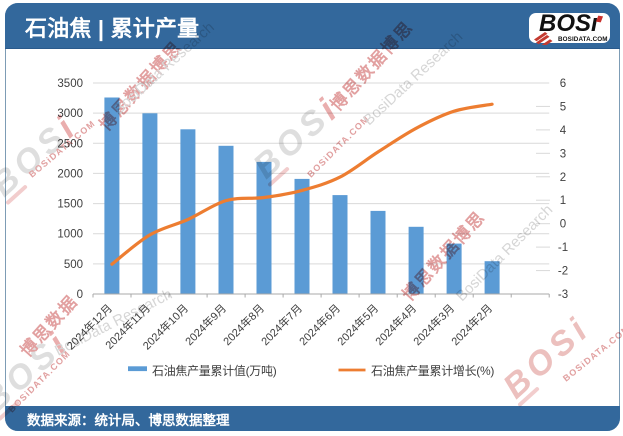 This screenshot has height=436, width=623. Describe the element at coordinates (563, 248) in the screenshot. I see `svg-text: -1` at that location.